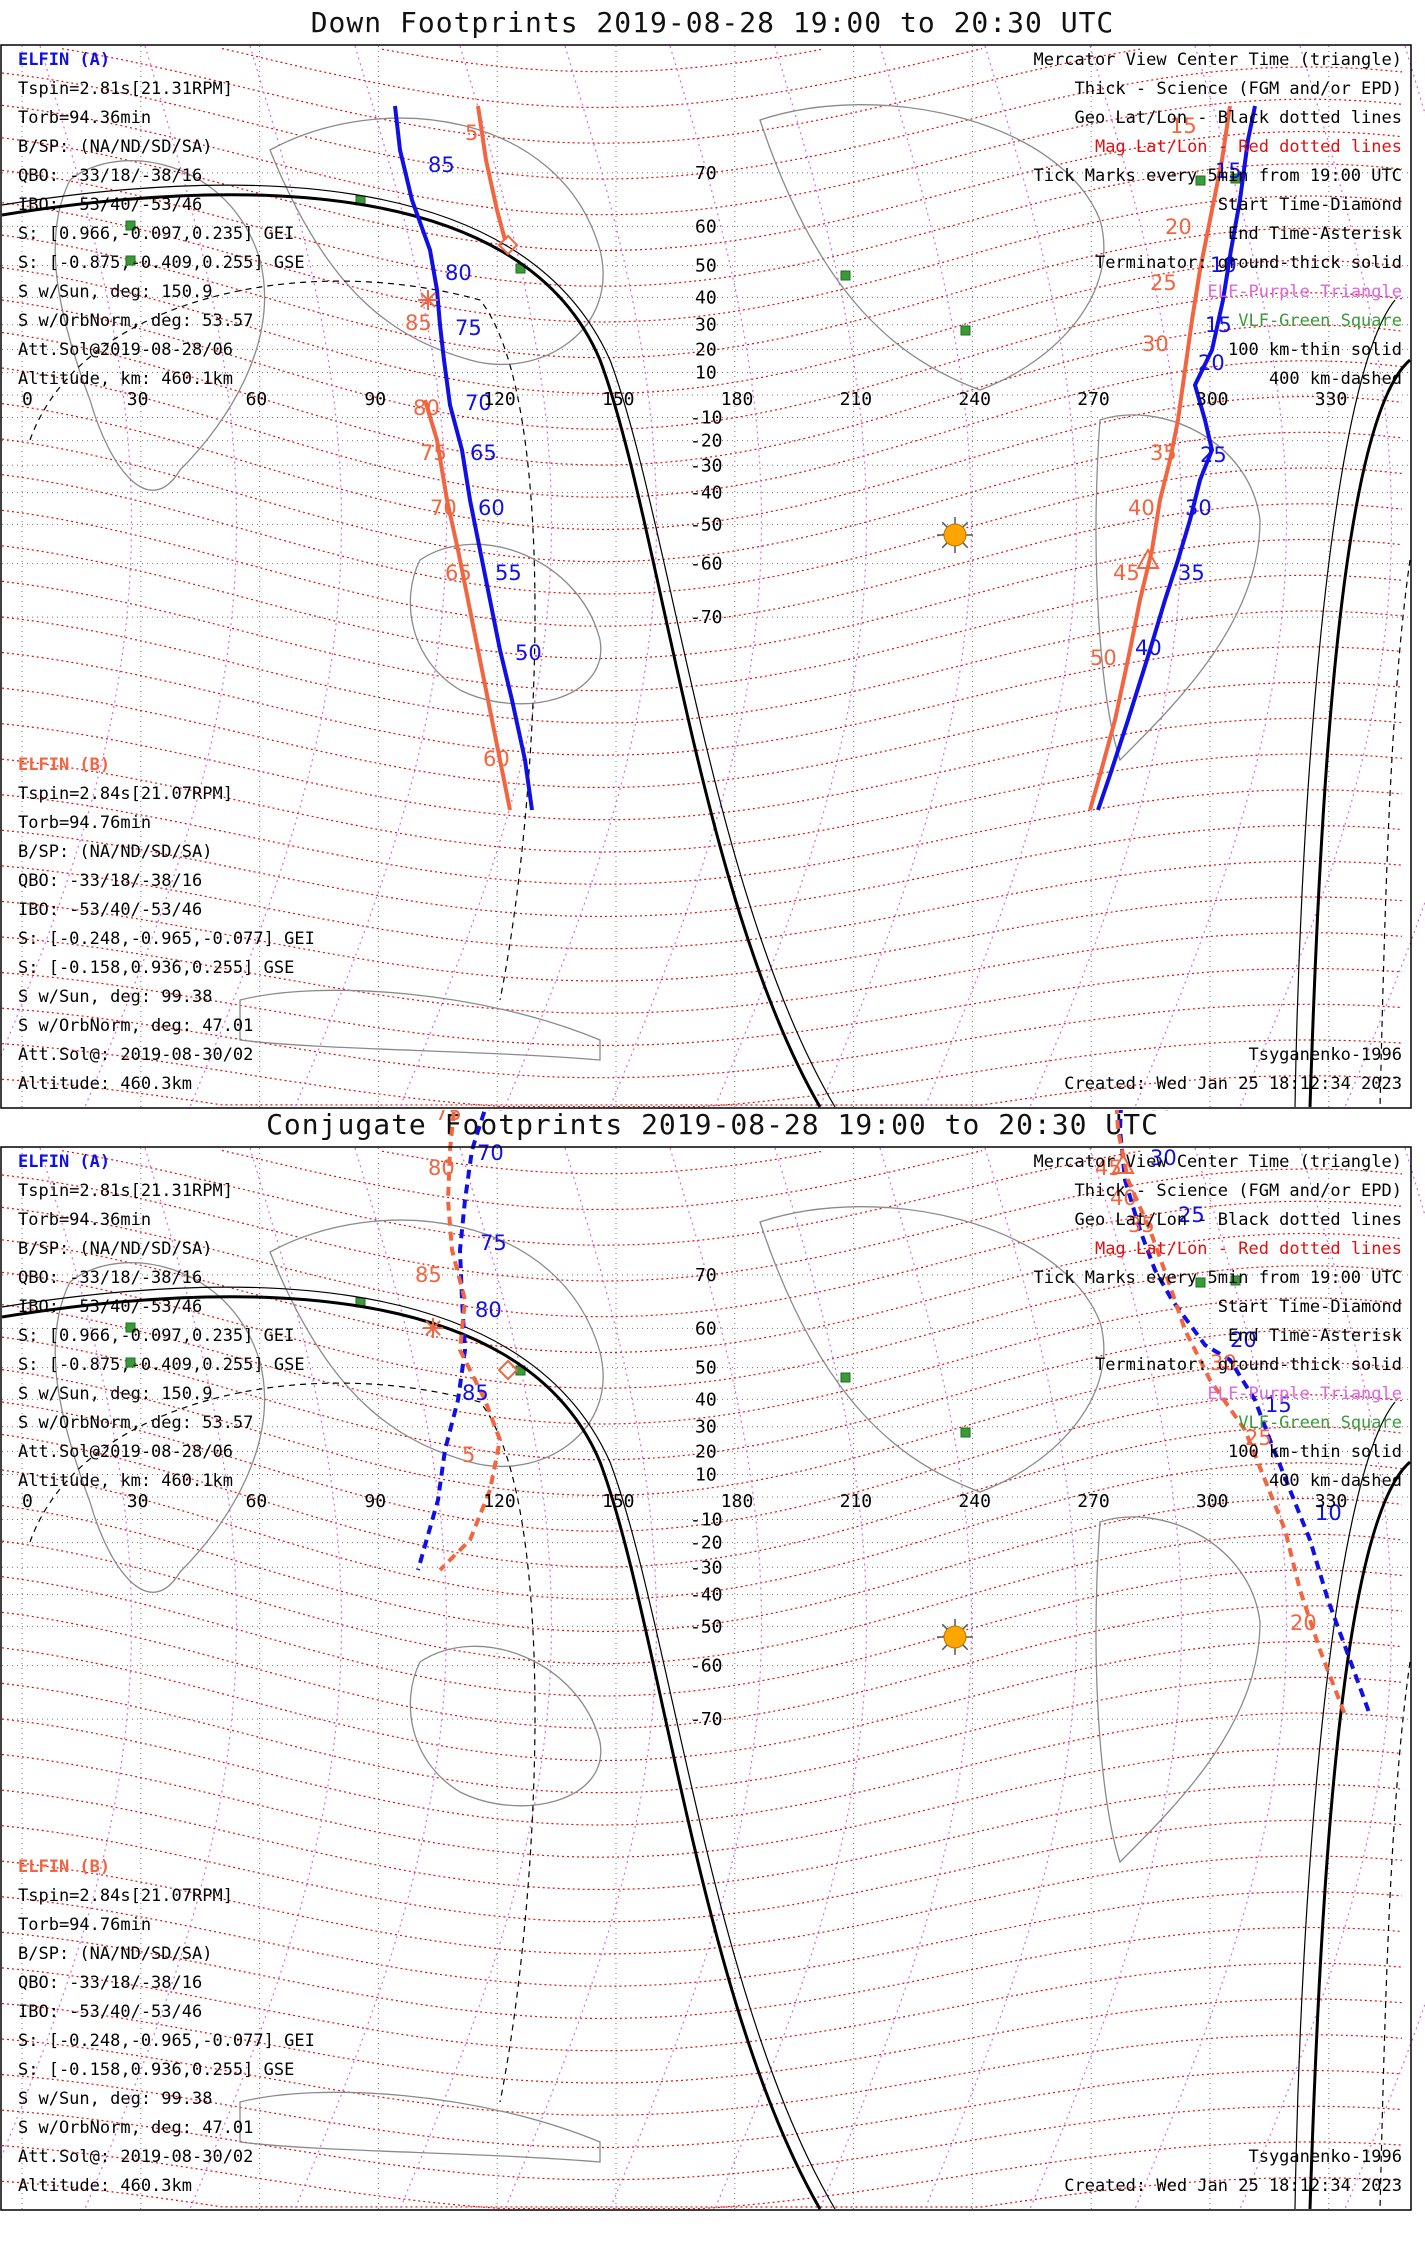 Image resolution: width=1425 pixels, height=2250 pixels. What do you see at coordinates (1310, 1307) in the screenshot?
I see `legend-line6: Start Time-Diamond` at bounding box center [1310, 1307].